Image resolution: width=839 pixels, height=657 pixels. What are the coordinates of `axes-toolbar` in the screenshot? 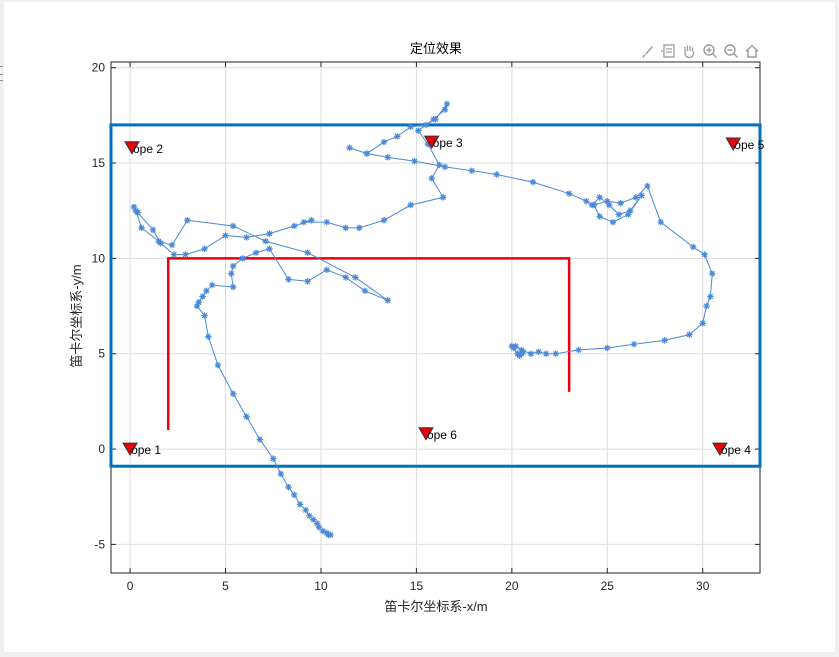 It's located at (699, 51).